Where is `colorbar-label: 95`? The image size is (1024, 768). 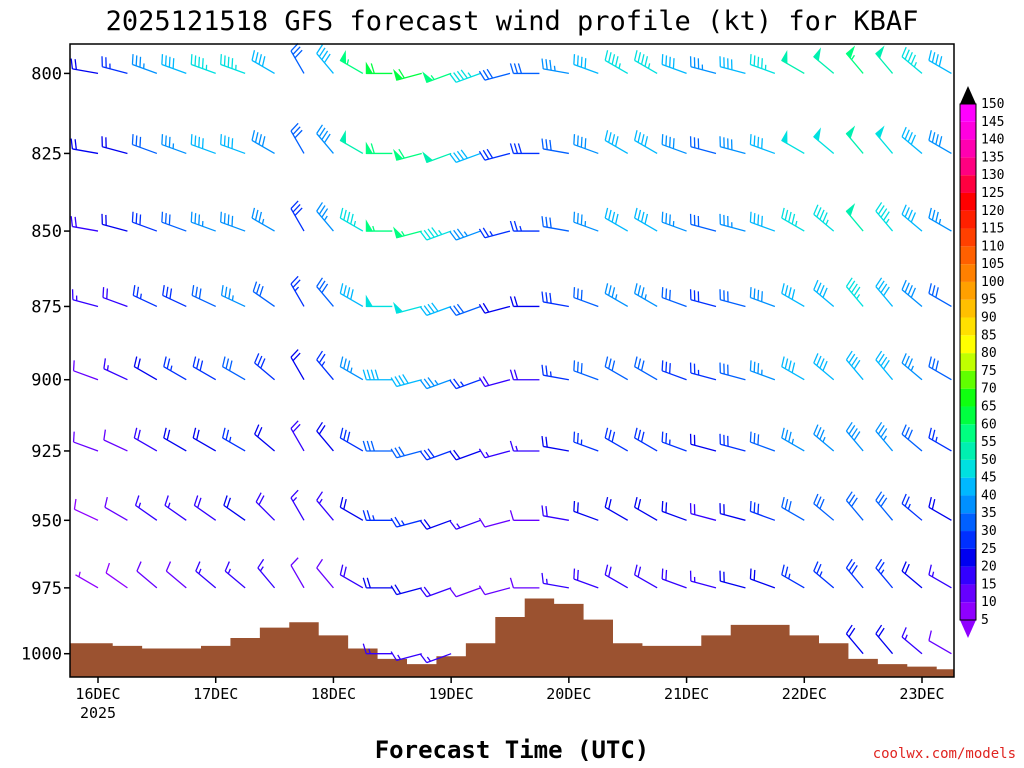
colorbar-label: 95 is located at coordinates (989, 300).